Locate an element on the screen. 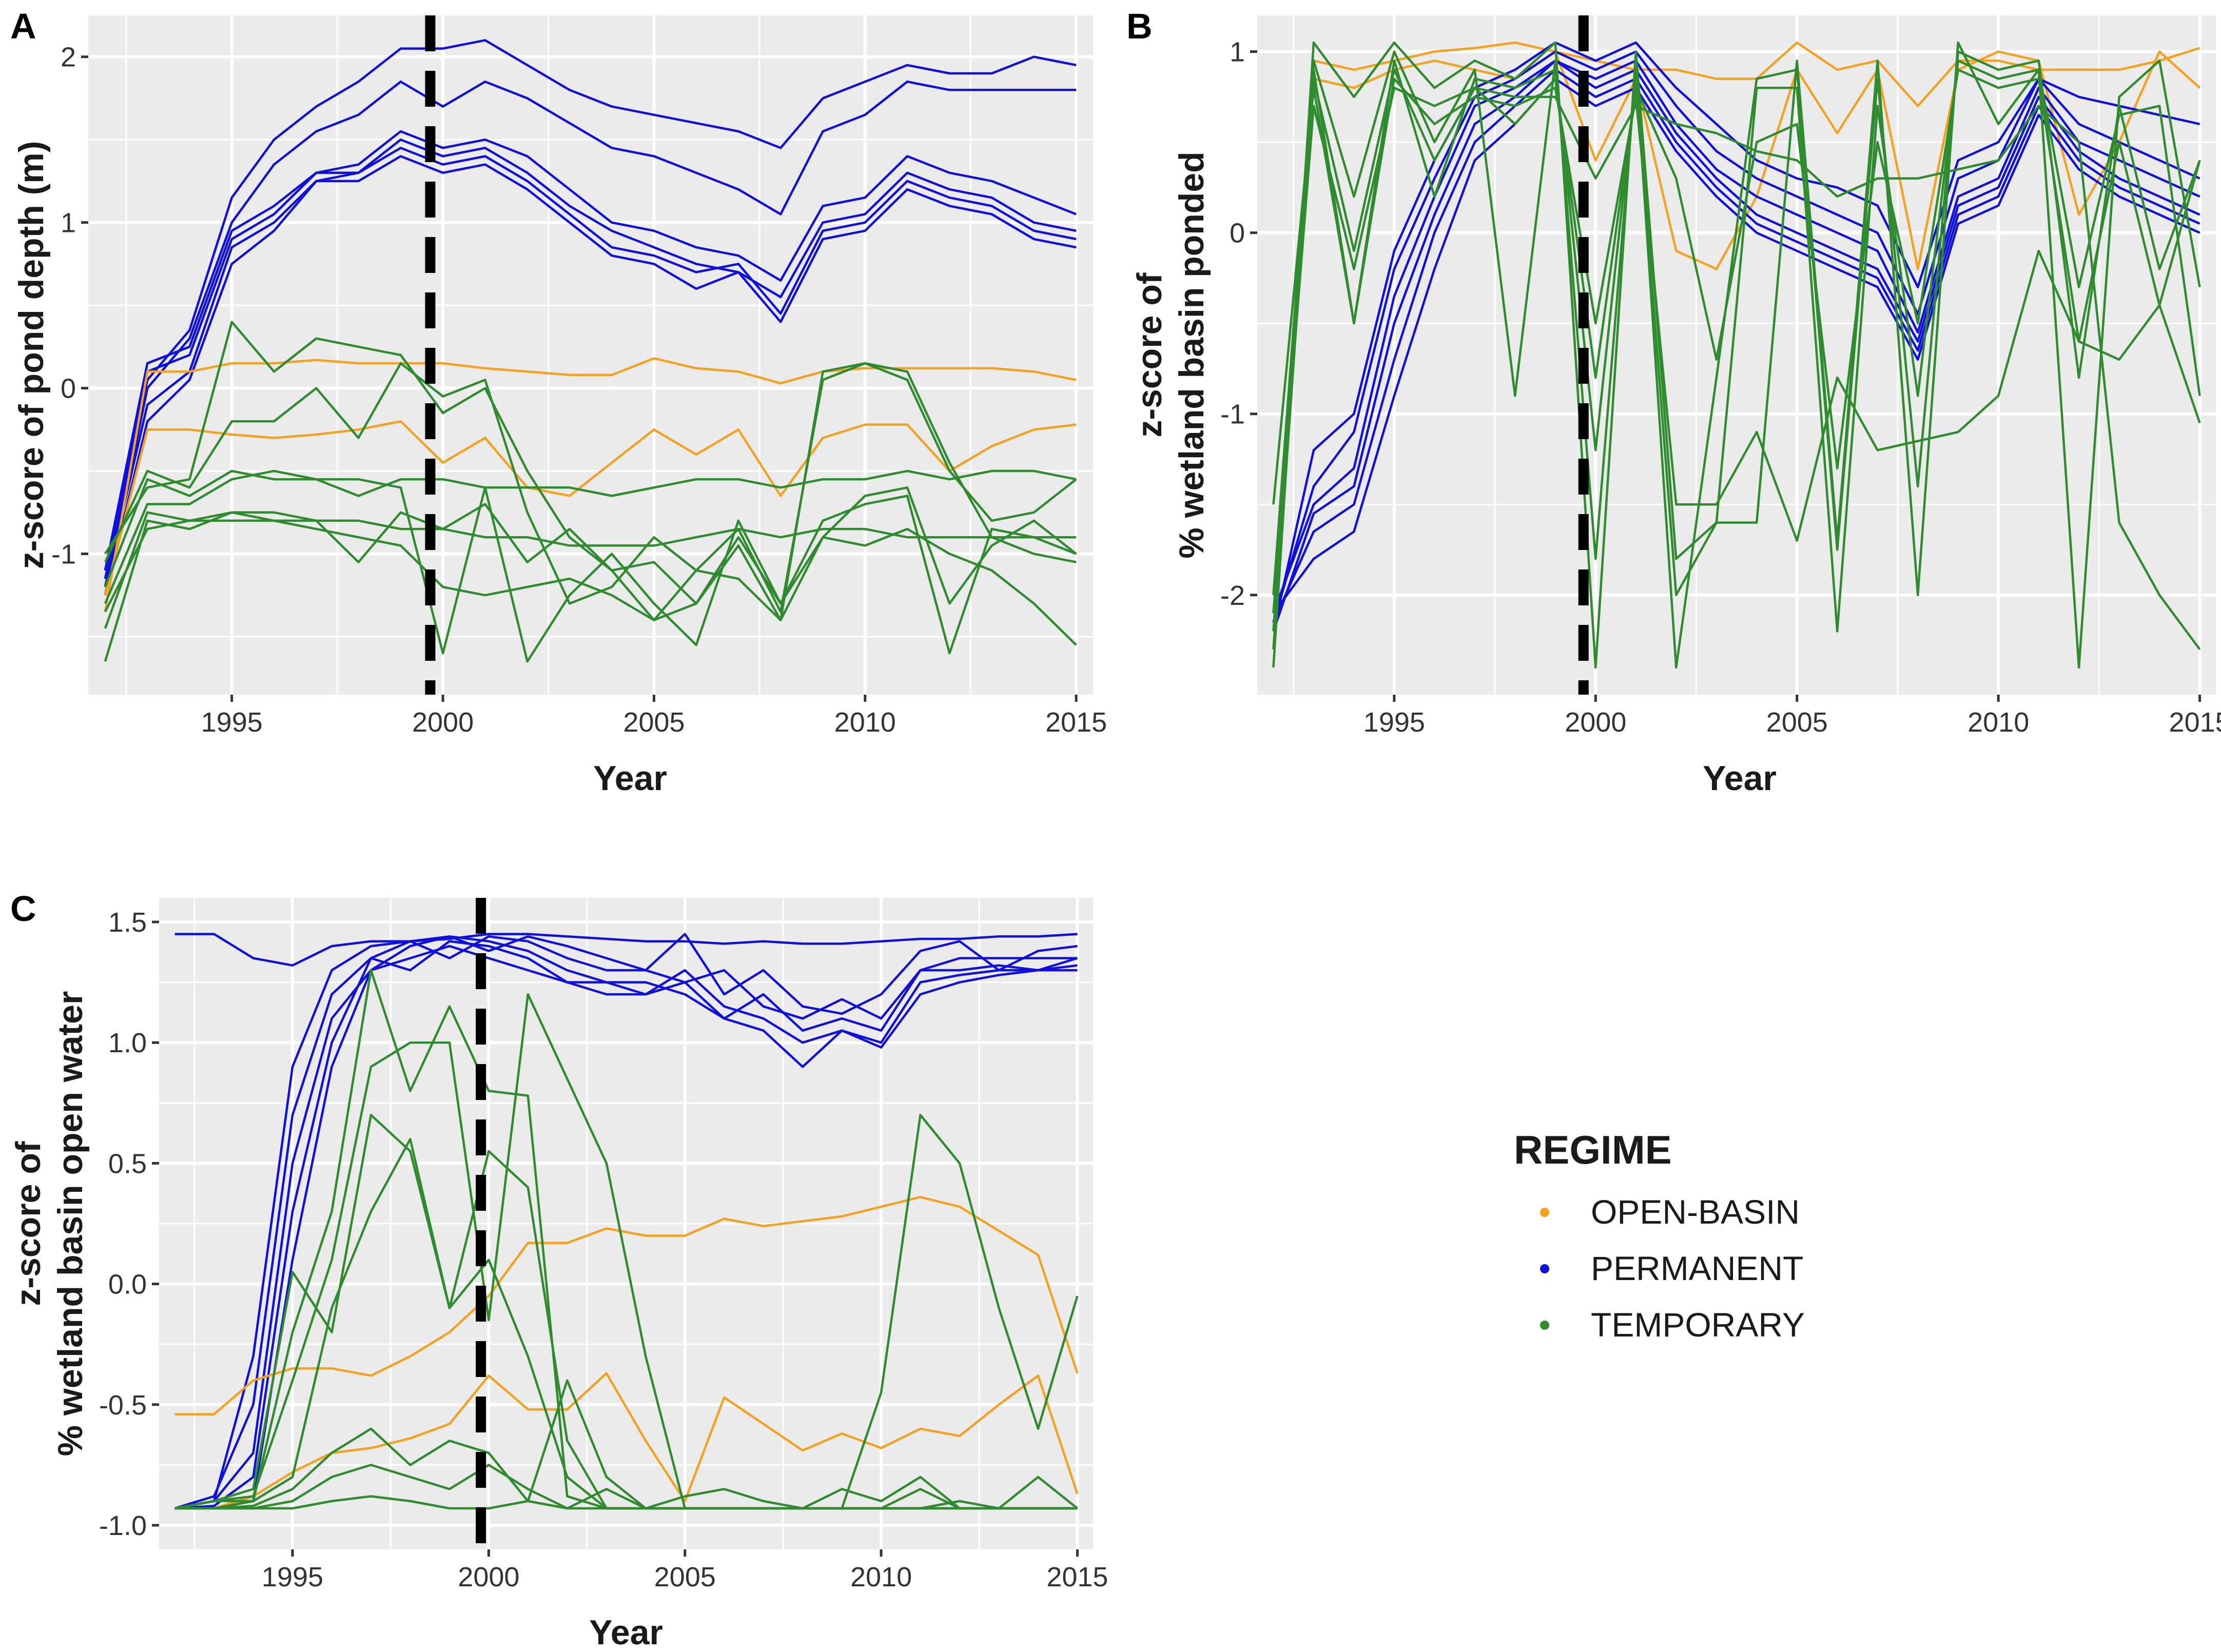 This screenshot has width=2221, height=1652. panel-letter: B is located at coordinates (1139, 26).